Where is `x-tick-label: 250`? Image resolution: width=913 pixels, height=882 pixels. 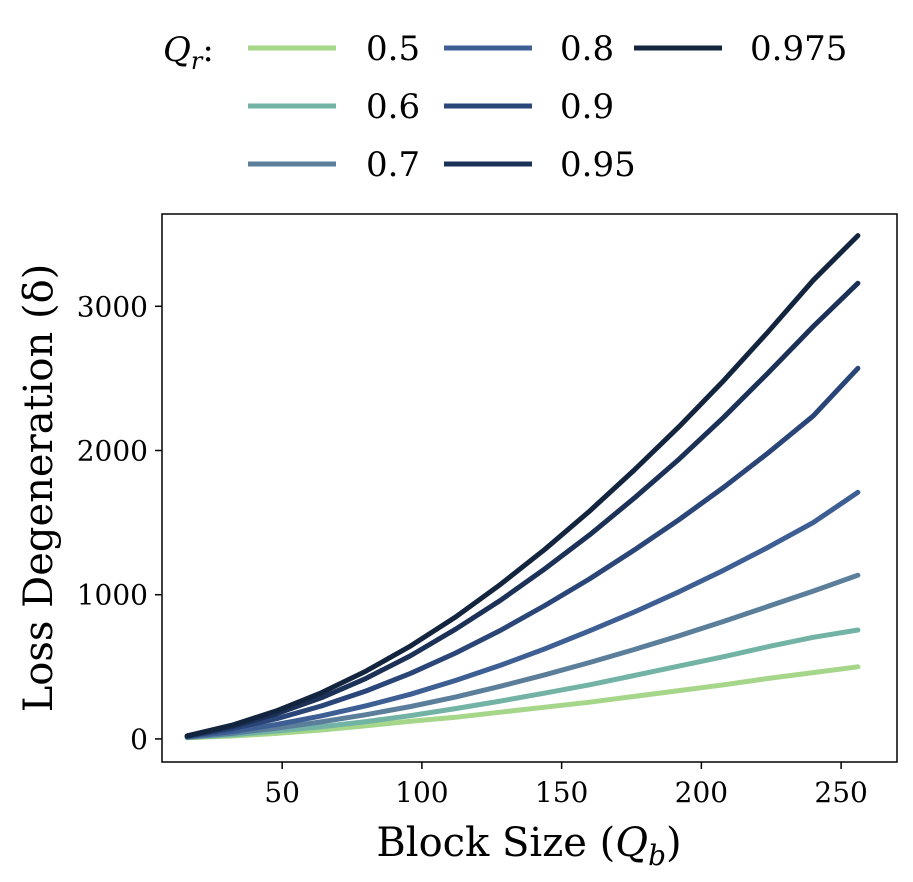
x-tick-label: 250 is located at coordinates (840, 792).